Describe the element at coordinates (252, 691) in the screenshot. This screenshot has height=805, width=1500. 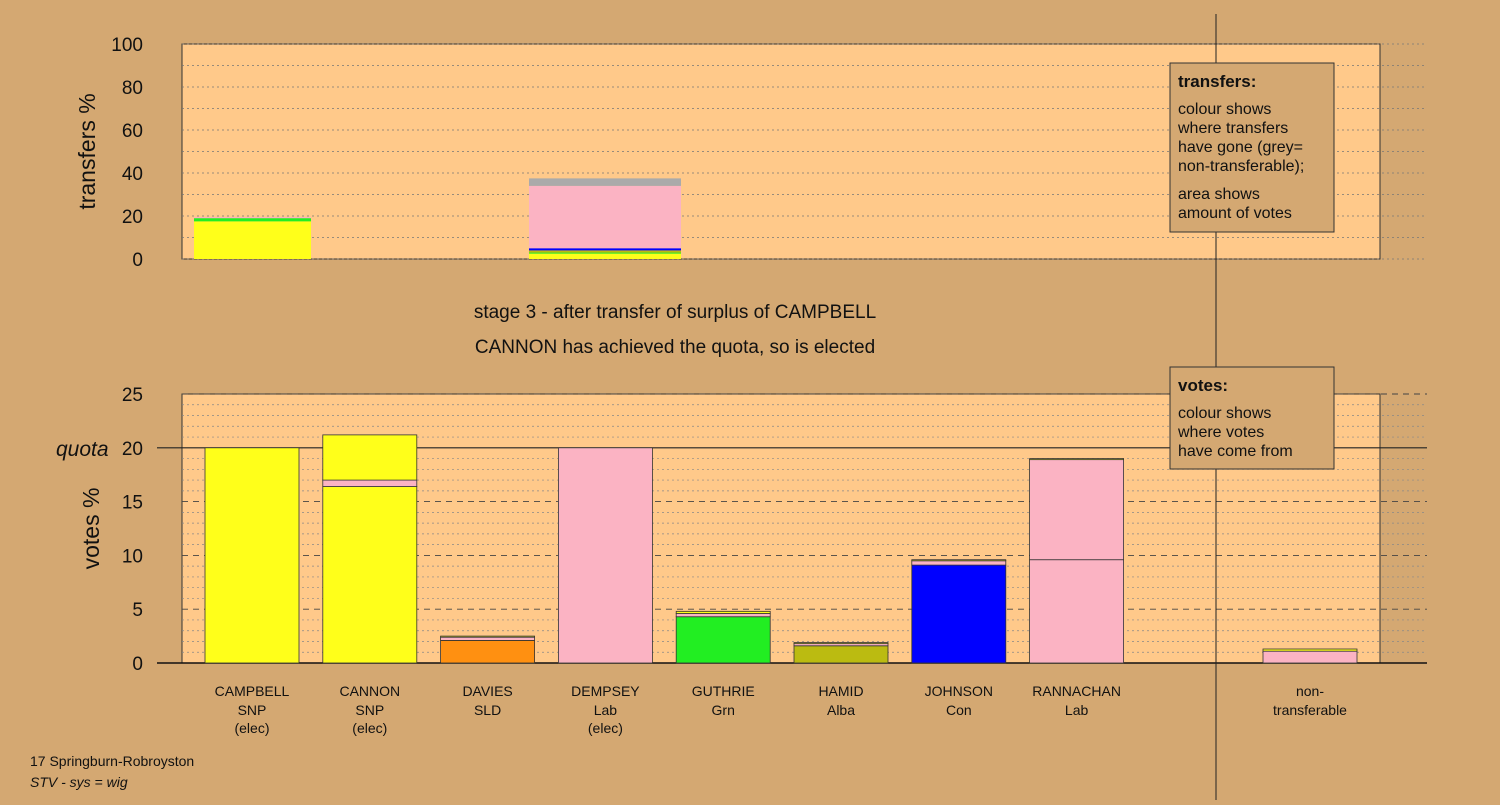
I see `category-name-label: CAMPBELL` at that location.